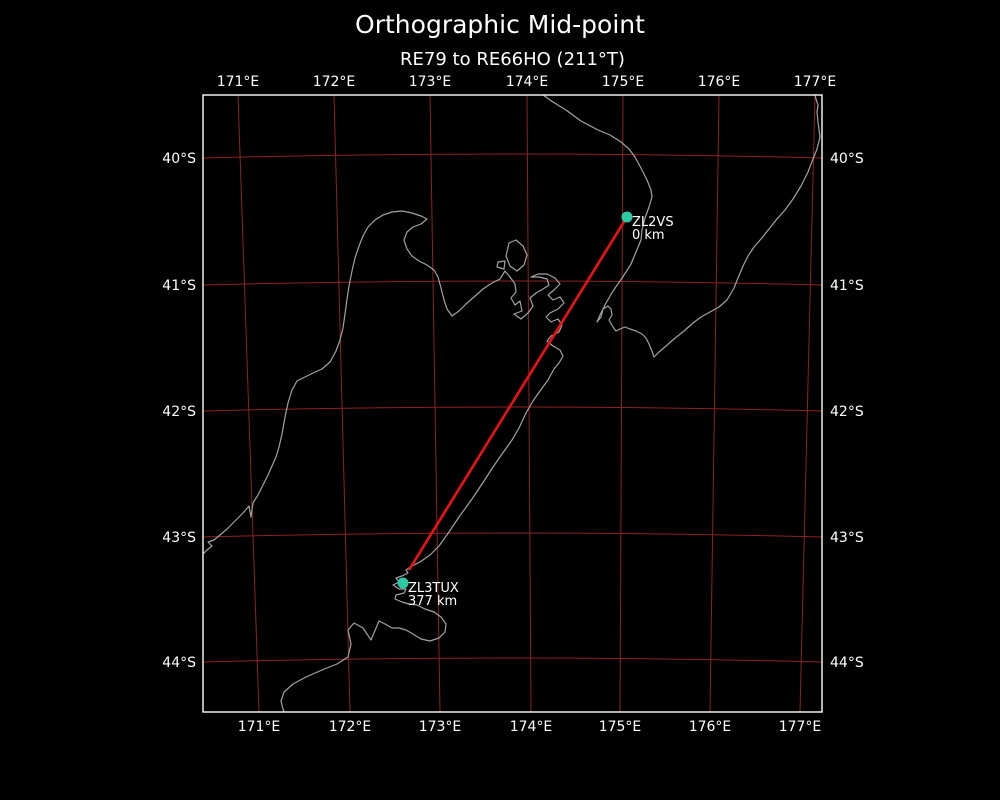 This screenshot has height=800, width=1000. Describe the element at coordinates (512, 59) in the screenshot. I see `axes-title: RE79 to RE66HO (211°T)` at that location.